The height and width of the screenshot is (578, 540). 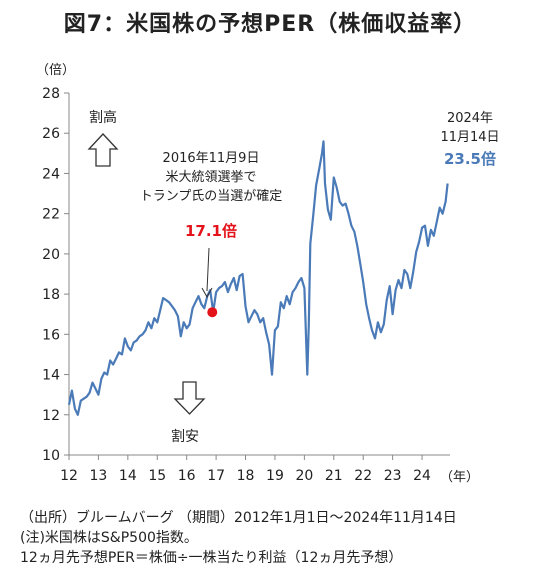 What do you see at coordinates (211, 558) in the screenshot?
I see `definition-note: 12ヵ月先予想PER＝株価÷一株当たり利益（12ヵ月先予想）` at bounding box center [211, 558].